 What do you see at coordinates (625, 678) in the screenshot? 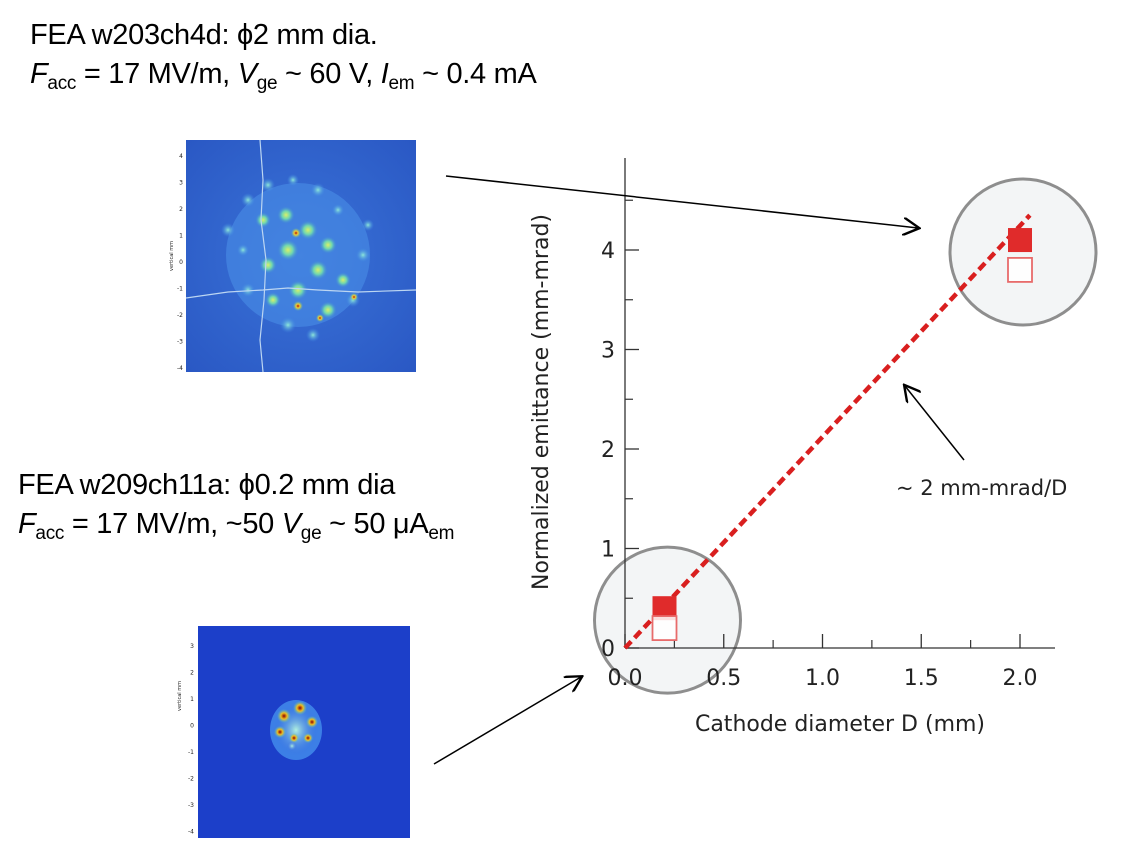
I see `x-tick-label: 0.0` at bounding box center [625, 678].